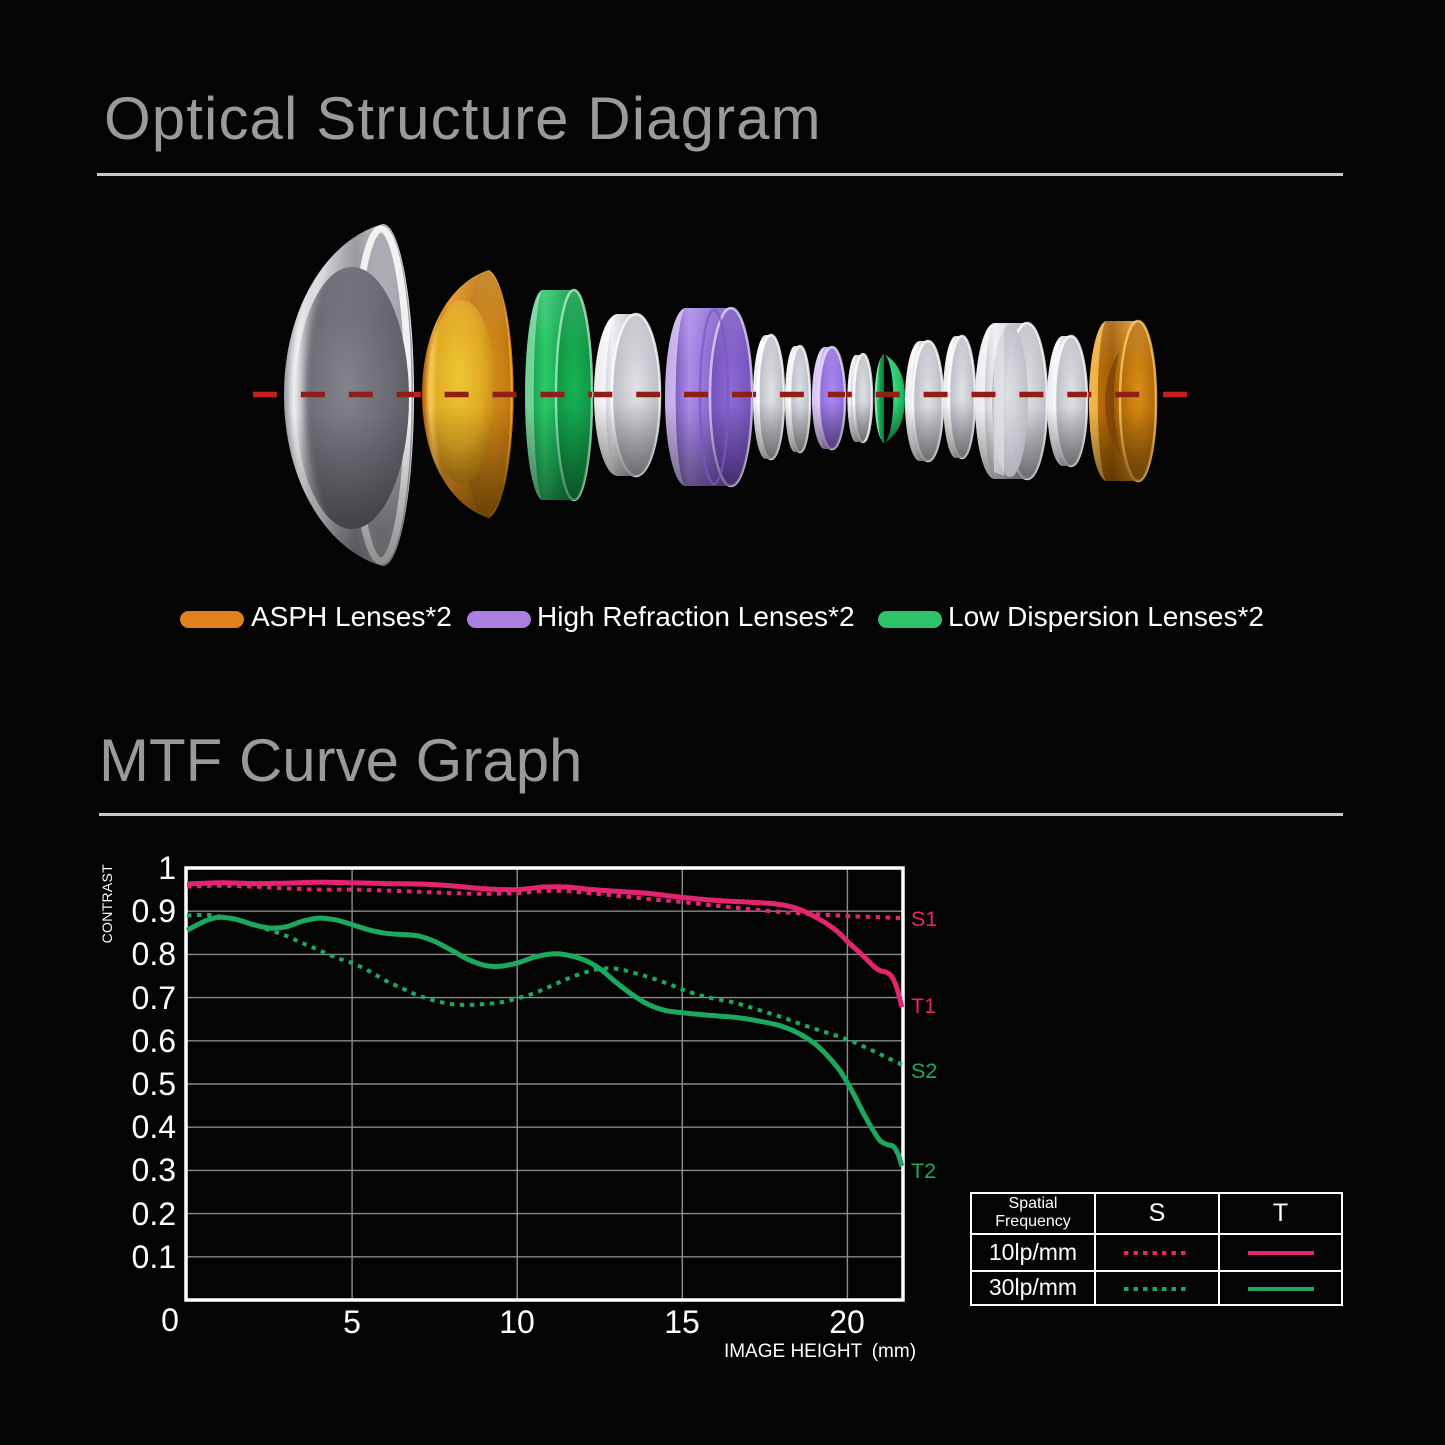  What do you see at coordinates (154, 1214) in the screenshot?
I see `svg-text: 0.2` at bounding box center [154, 1214].